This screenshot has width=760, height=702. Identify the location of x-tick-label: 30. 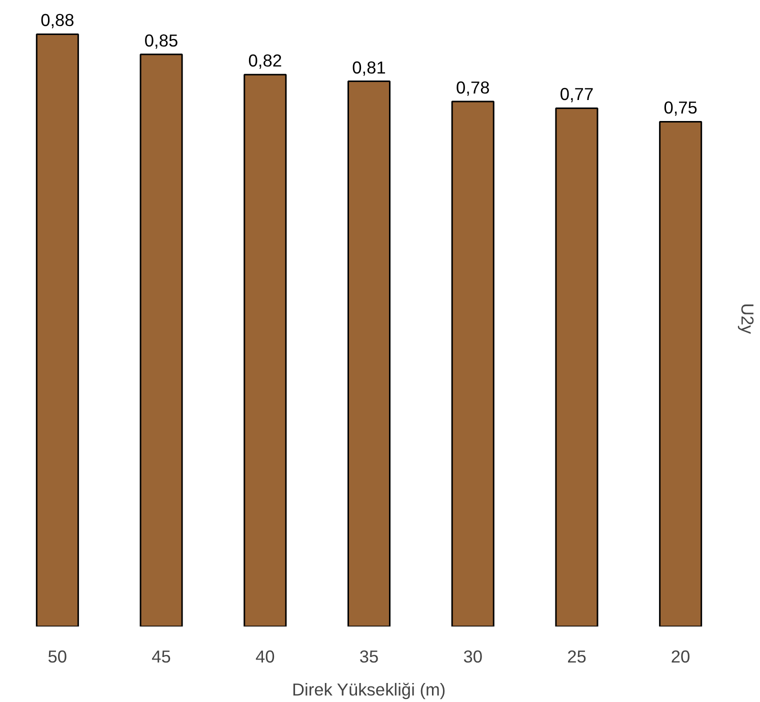
(472, 656).